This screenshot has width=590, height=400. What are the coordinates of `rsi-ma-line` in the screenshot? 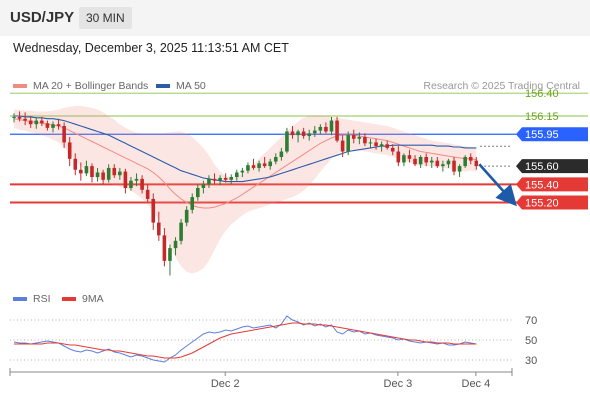 It's located at (245, 340).